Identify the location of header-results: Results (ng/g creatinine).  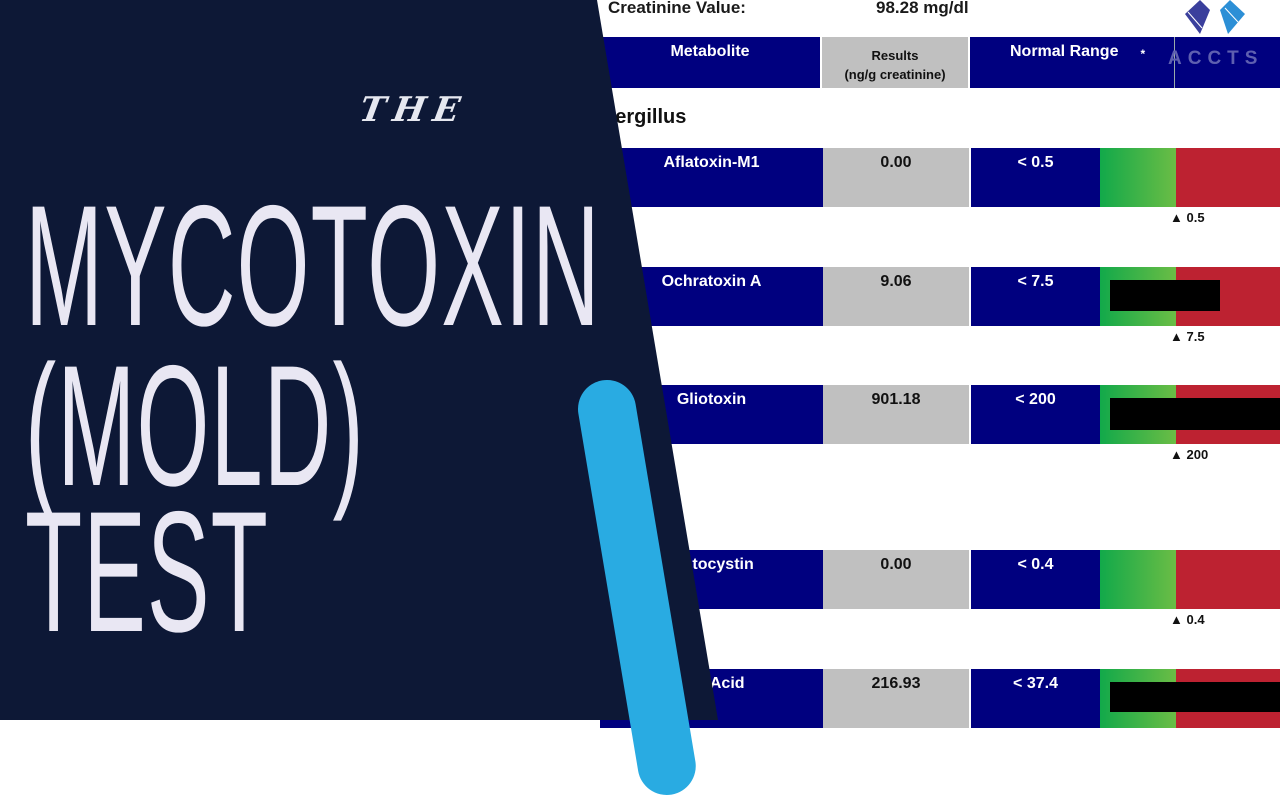
(895, 62).